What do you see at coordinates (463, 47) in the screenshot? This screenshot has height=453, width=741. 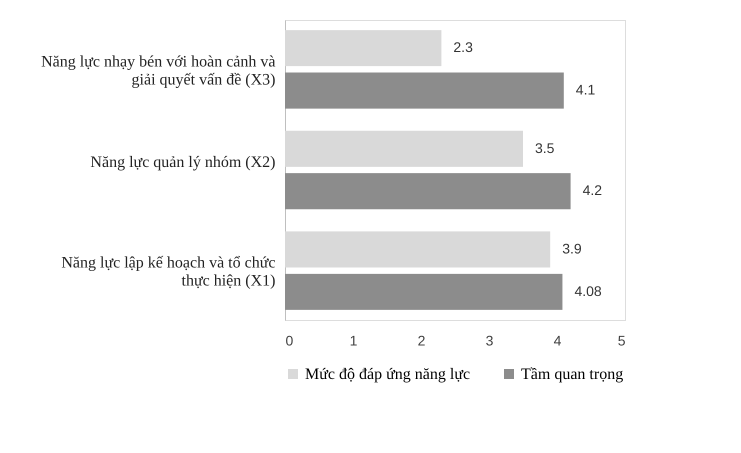 I see `data-label: 2.3` at bounding box center [463, 47].